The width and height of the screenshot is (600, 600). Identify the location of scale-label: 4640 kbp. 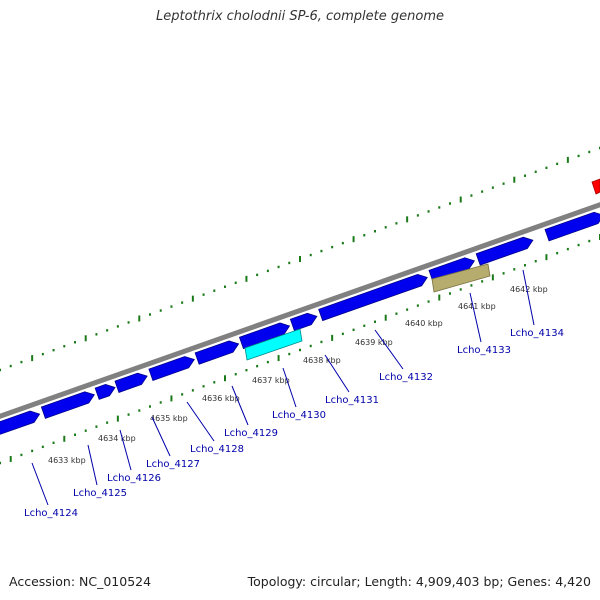
(424, 323).